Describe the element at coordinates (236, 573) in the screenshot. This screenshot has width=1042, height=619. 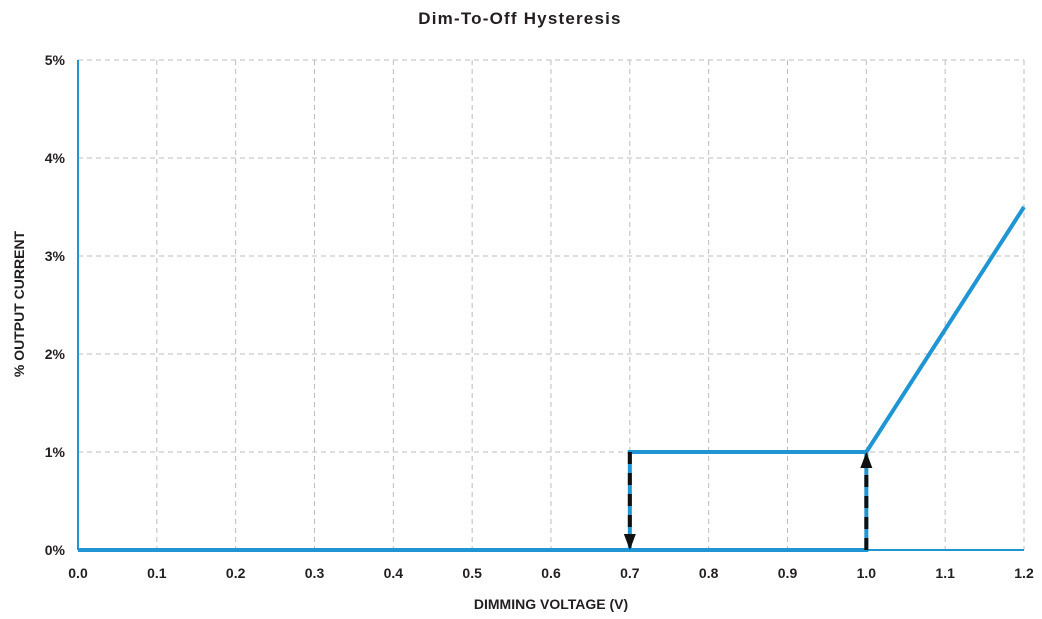
I see `x-tick-label: 0.2` at that location.